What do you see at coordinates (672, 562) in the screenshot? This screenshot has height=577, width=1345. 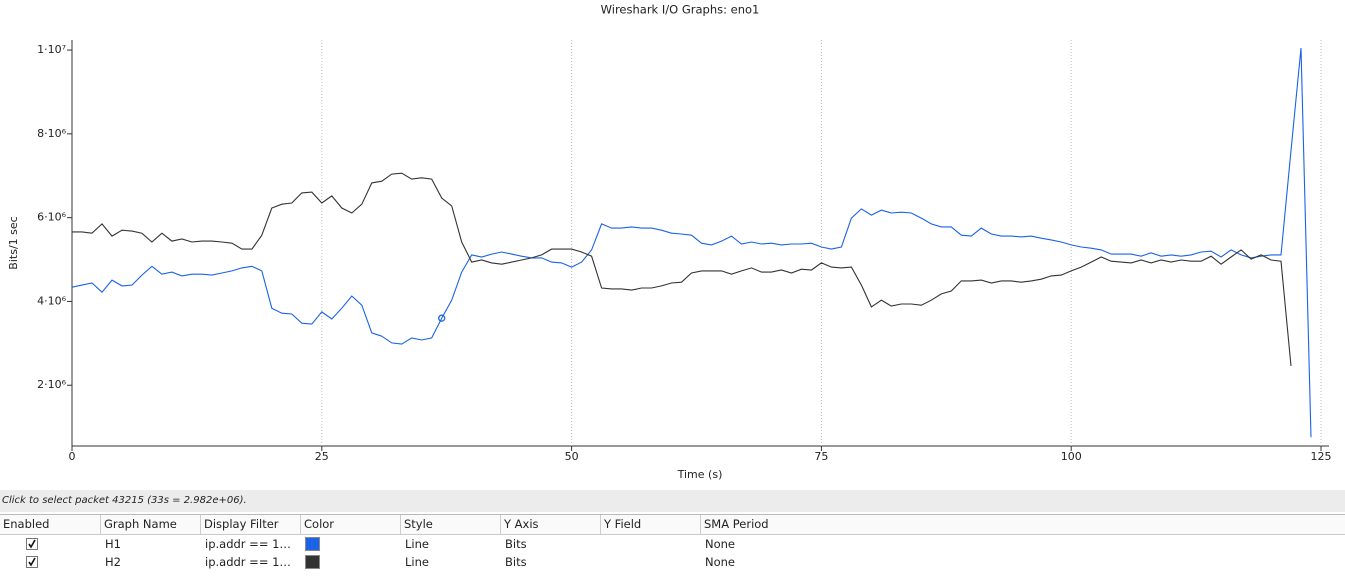 I see `table-row: H2 ip.addr == 1… Line Bits None` at bounding box center [672, 562].